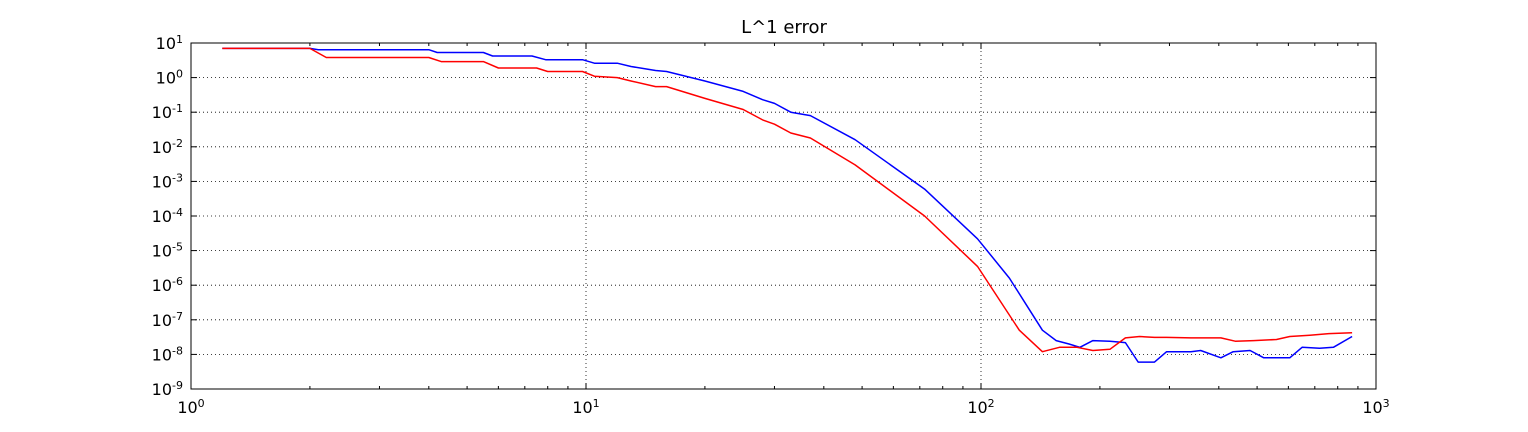 The image size is (1528, 432). What do you see at coordinates (177, 142) in the screenshot?
I see `y-tick-label-exponent: -2` at bounding box center [177, 142].